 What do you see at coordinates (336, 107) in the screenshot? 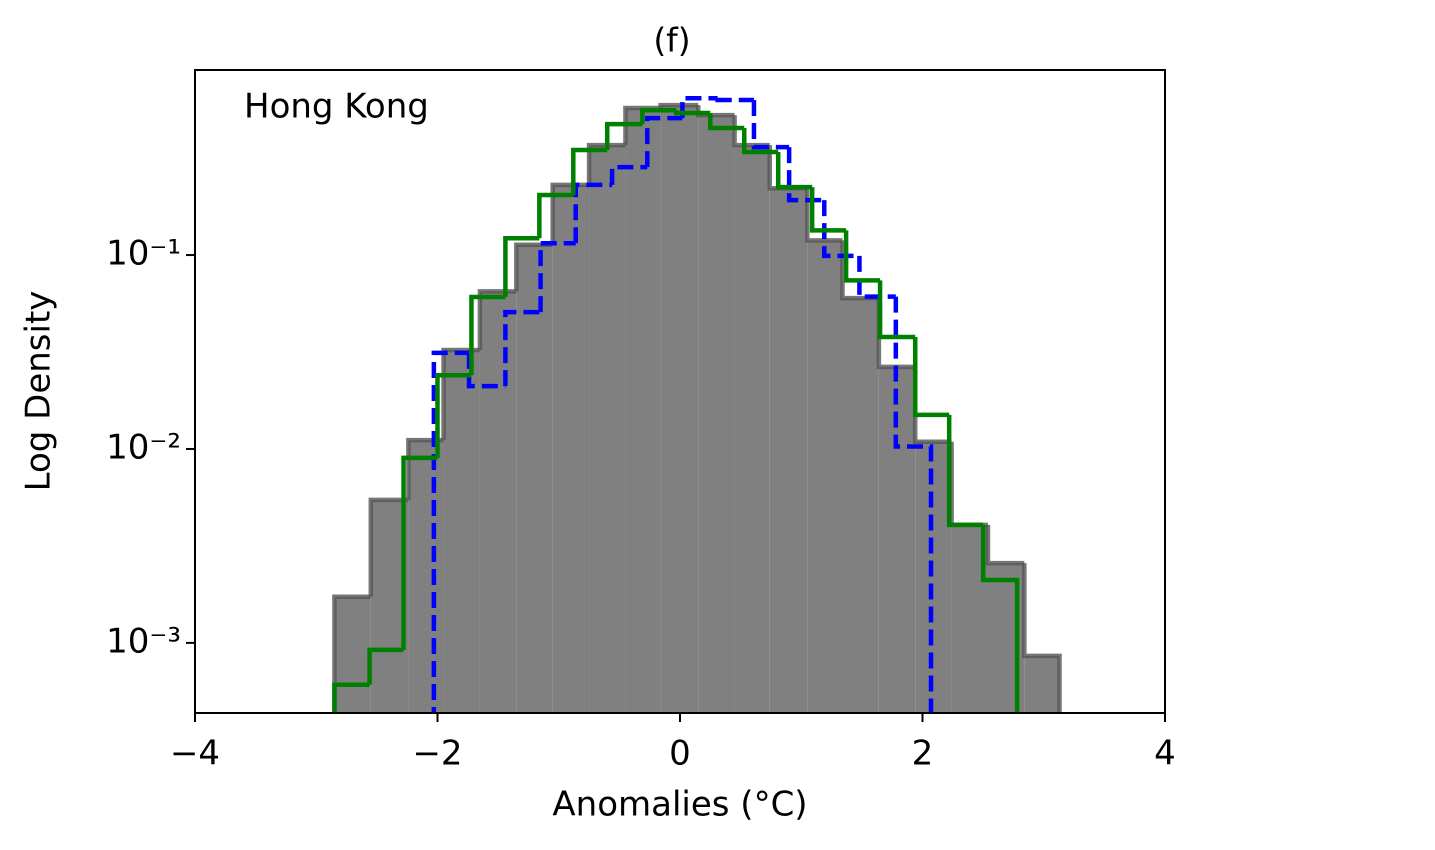
I see `annotation: Hong Kong` at bounding box center [336, 107].